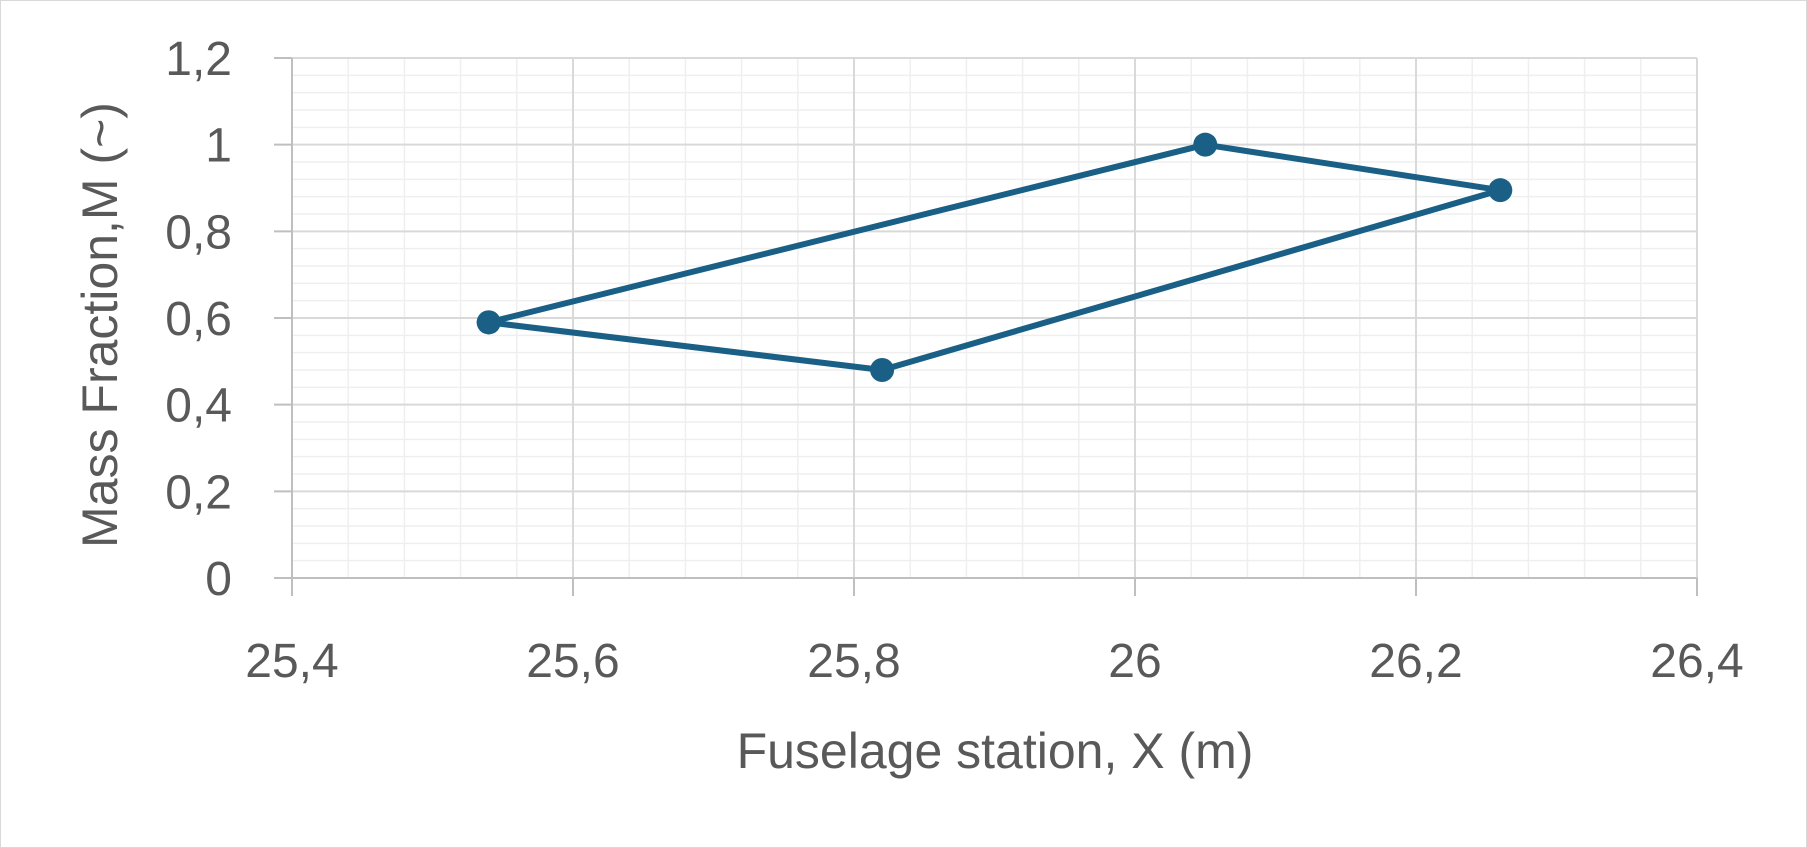 The height and width of the screenshot is (848, 1807). What do you see at coordinates (218, 146) in the screenshot?
I see `y-tick-label: 1` at bounding box center [218, 146].